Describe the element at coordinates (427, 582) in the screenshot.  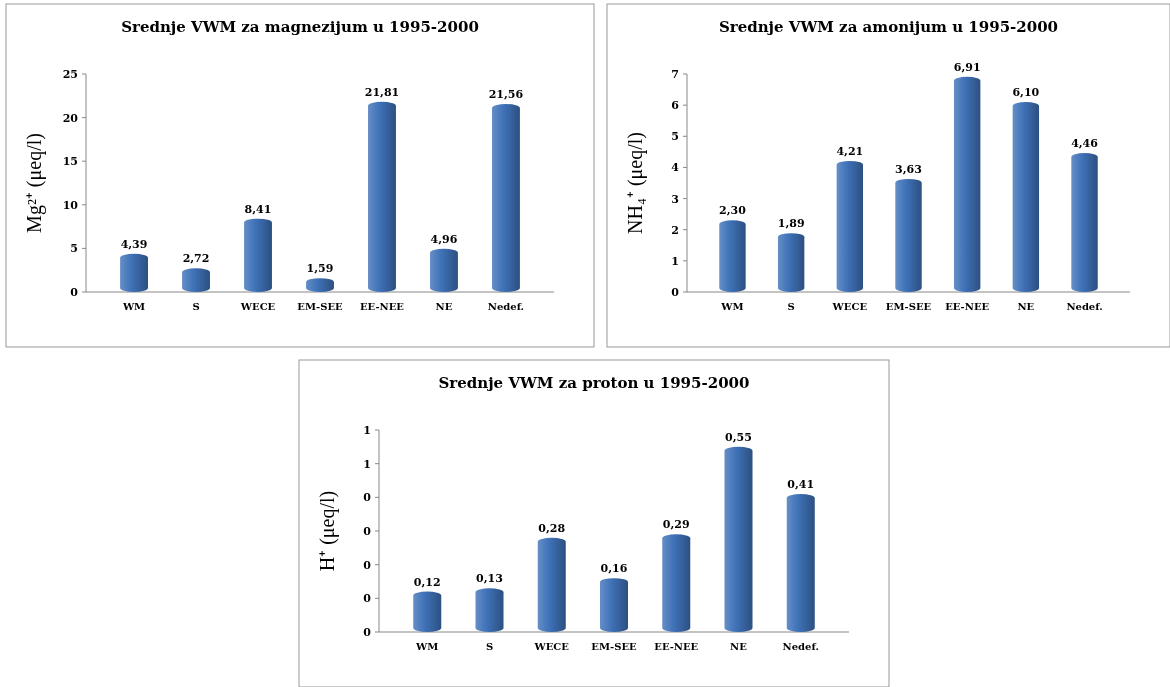
I see `data-label: 0,12` at that location.